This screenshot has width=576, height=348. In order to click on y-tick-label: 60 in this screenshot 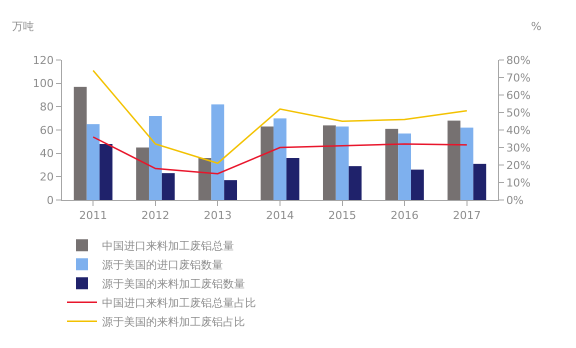, I will do `click(47, 130)`.